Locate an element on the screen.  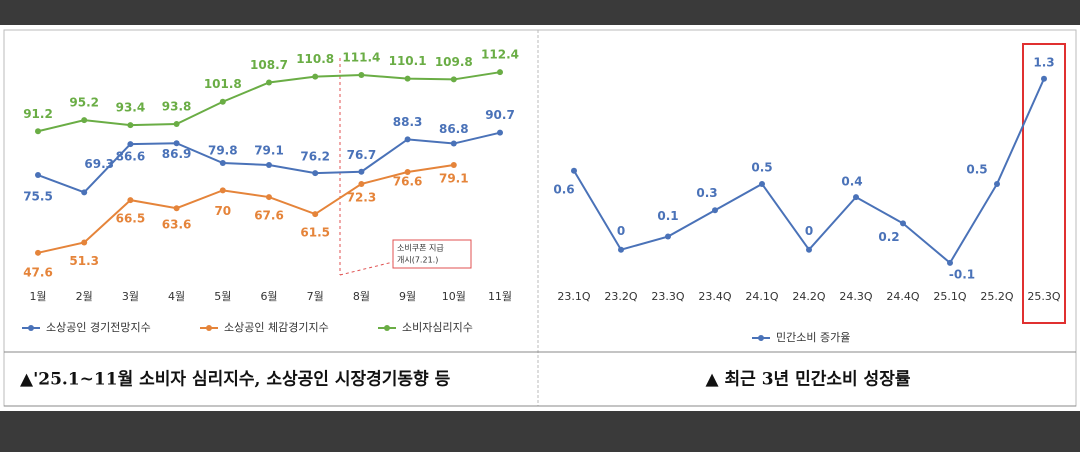
value-label: 0.1 is located at coordinates (667, 216).